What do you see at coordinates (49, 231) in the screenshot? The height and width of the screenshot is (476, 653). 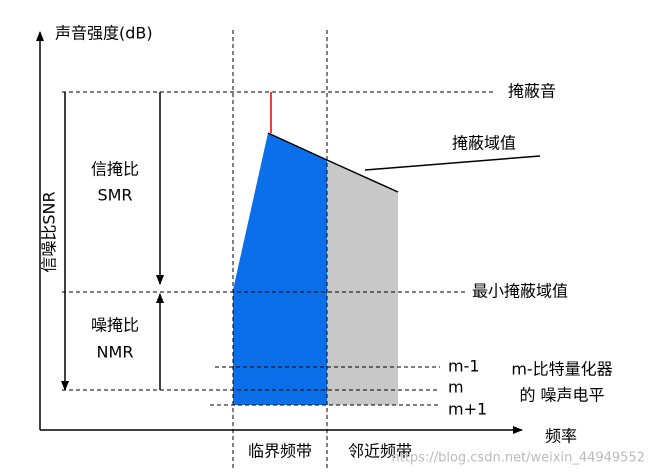 I see `snr-label: 信噪比SNR` at bounding box center [49, 231].